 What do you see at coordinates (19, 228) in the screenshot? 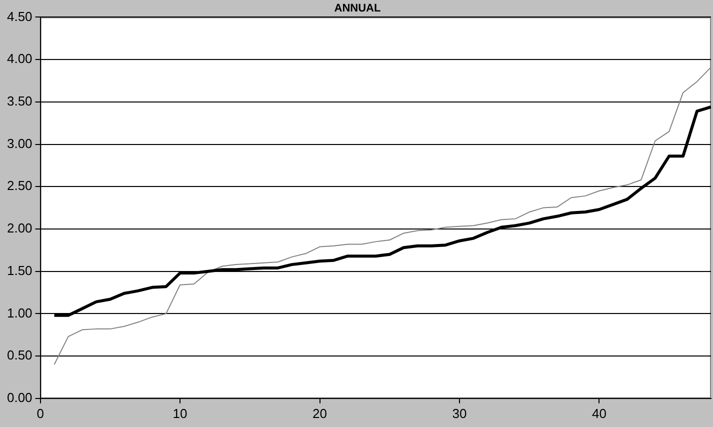
I see `y-tick-label: 2.00` at bounding box center [19, 228].